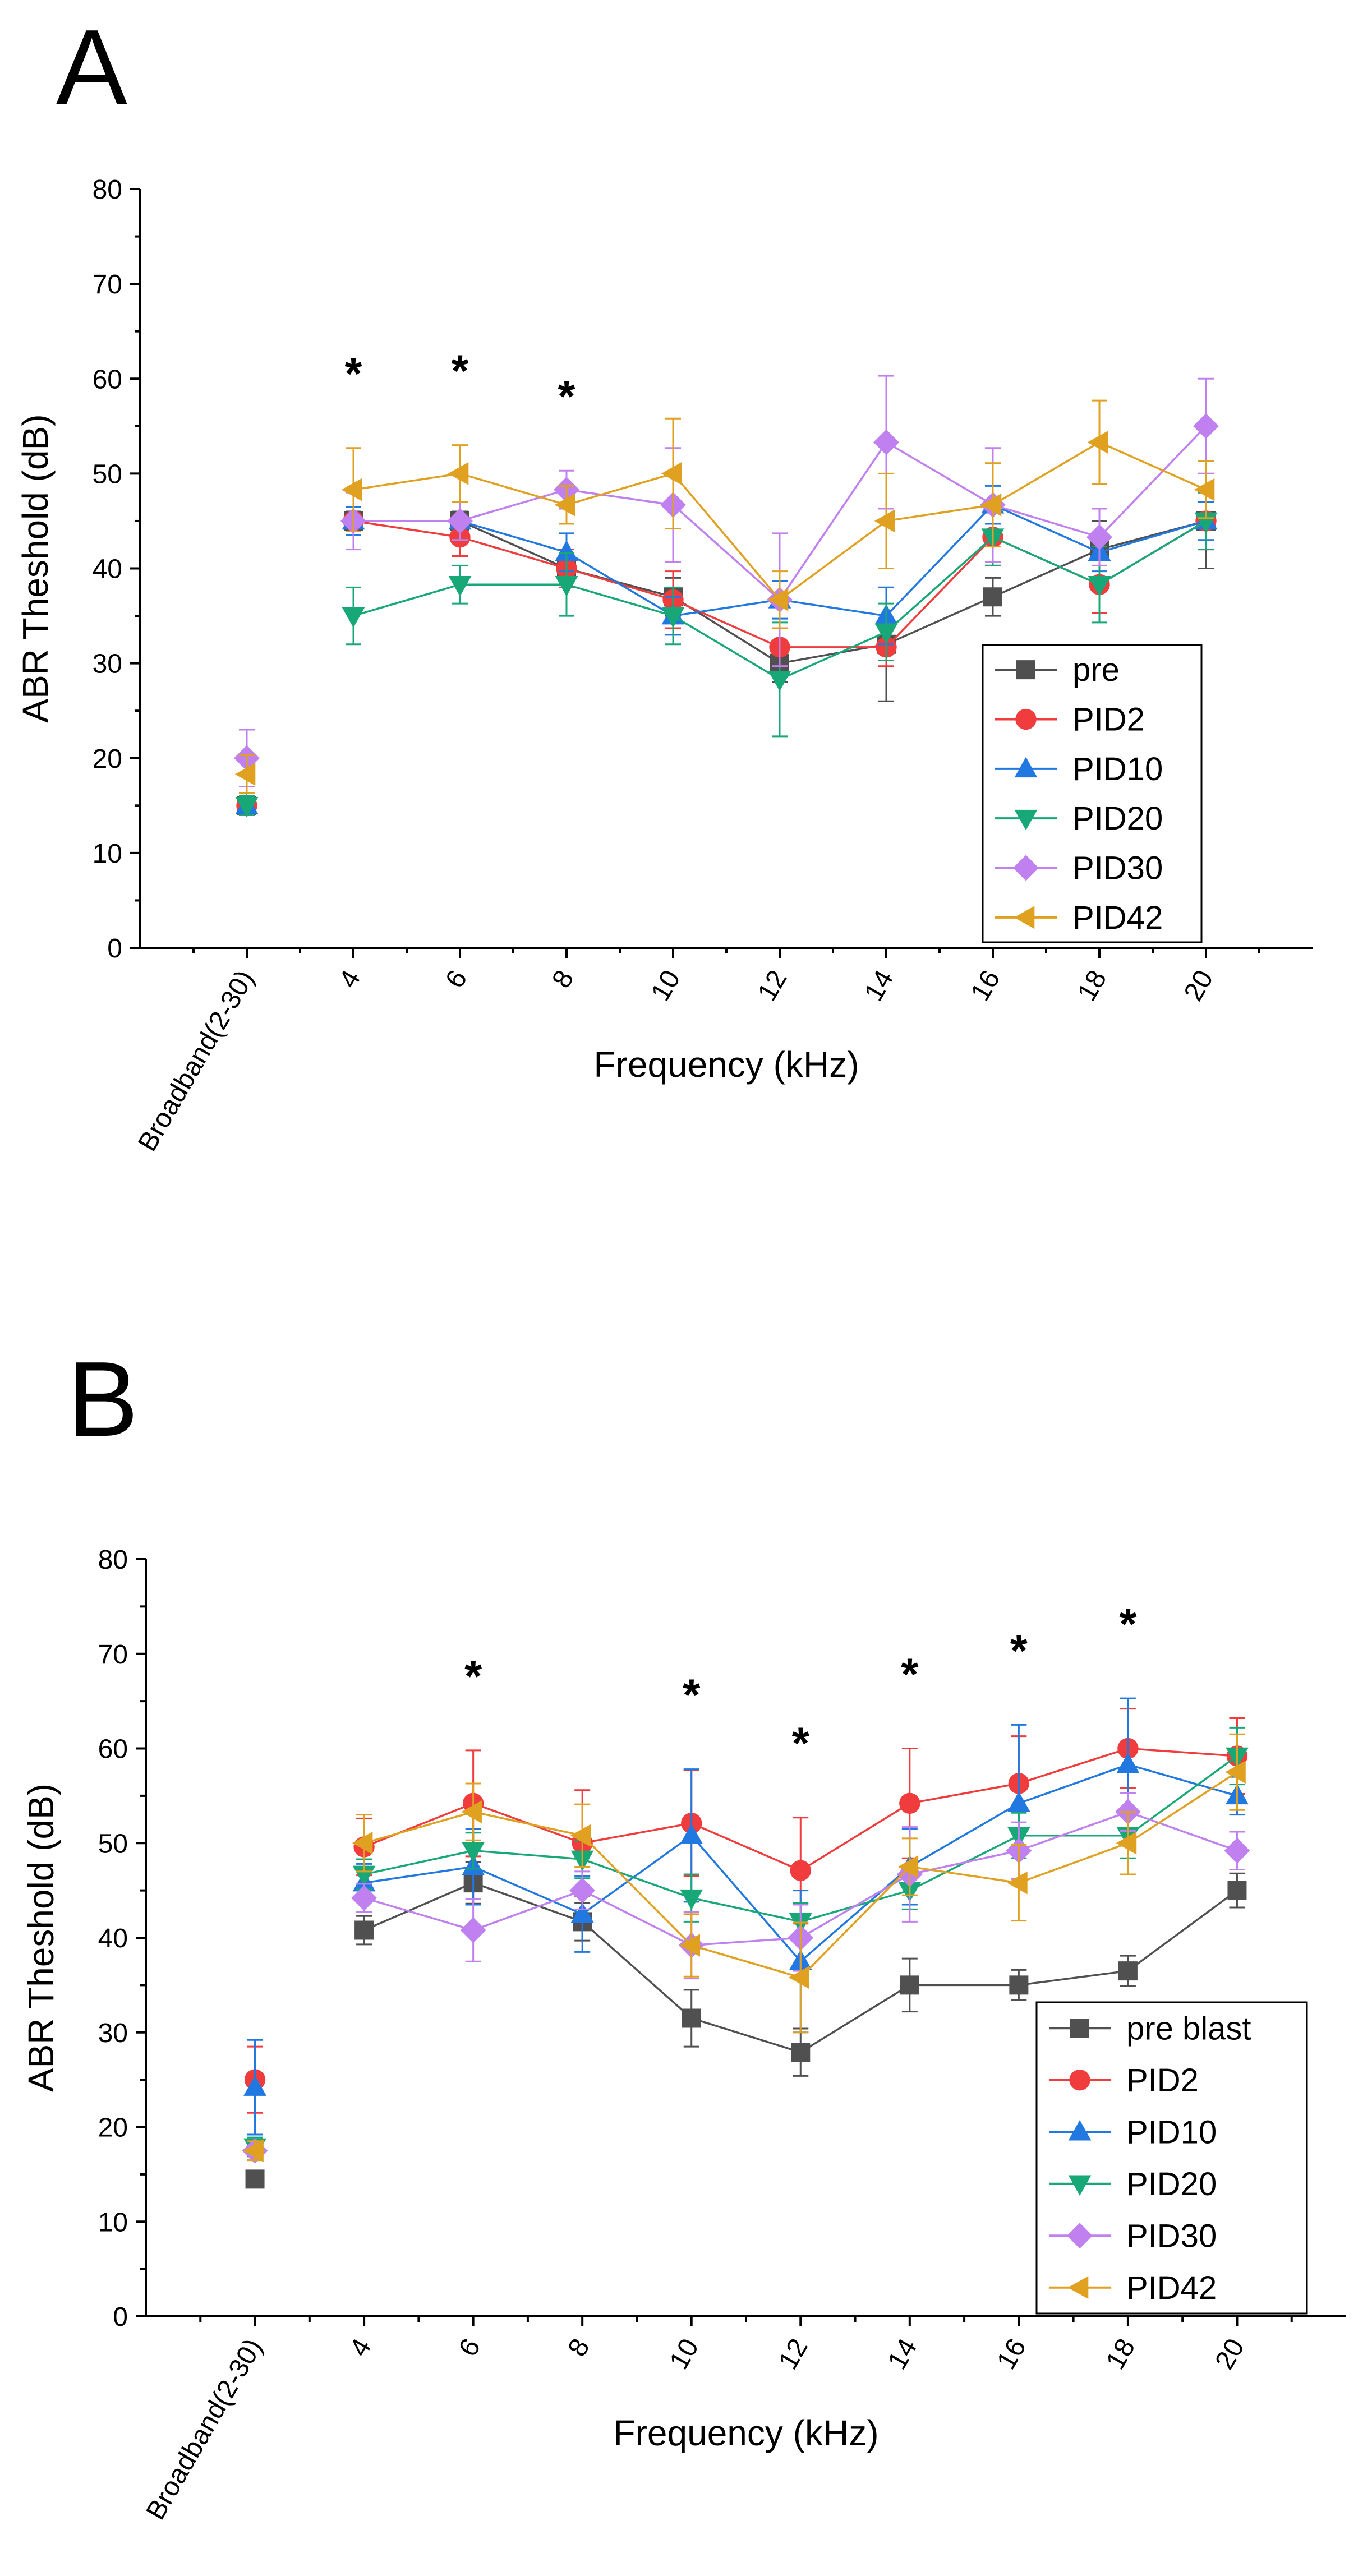 Image resolution: width=1372 pixels, height=2576 pixels. Describe the element at coordinates (107, 284) in the screenshot. I see `y-tick-label: 70` at that location.